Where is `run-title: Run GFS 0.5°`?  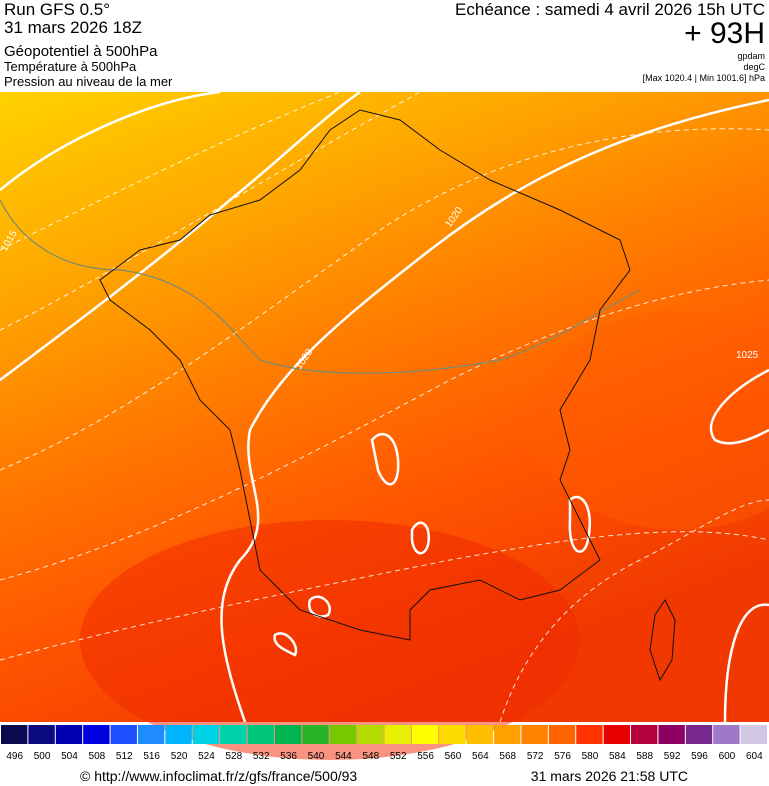
run-title: Run GFS 0.5° is located at coordinates (57, 9).